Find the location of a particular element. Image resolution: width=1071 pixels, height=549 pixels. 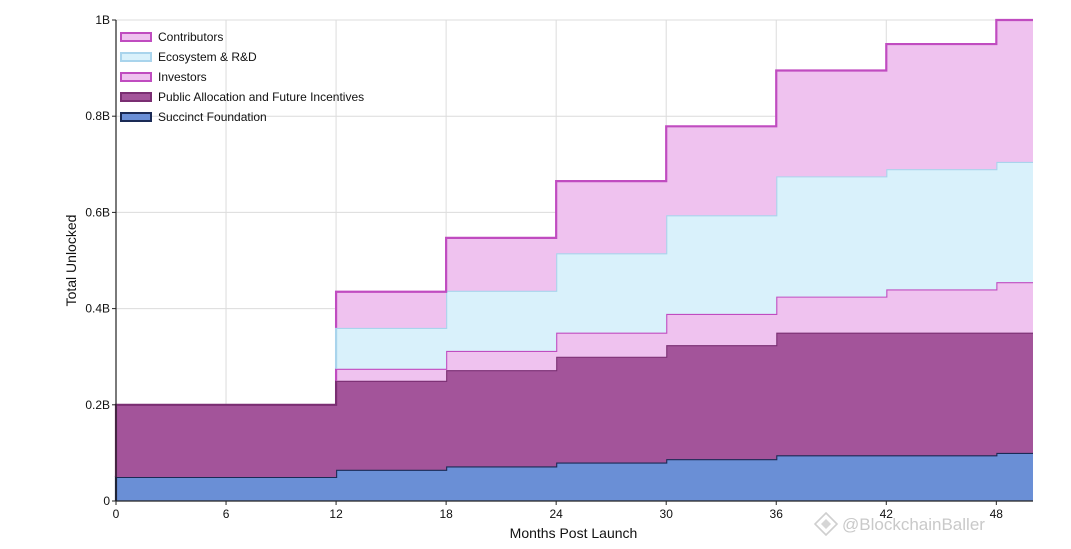

x-axis-title: Months Post Launch is located at coordinates (574, 533).